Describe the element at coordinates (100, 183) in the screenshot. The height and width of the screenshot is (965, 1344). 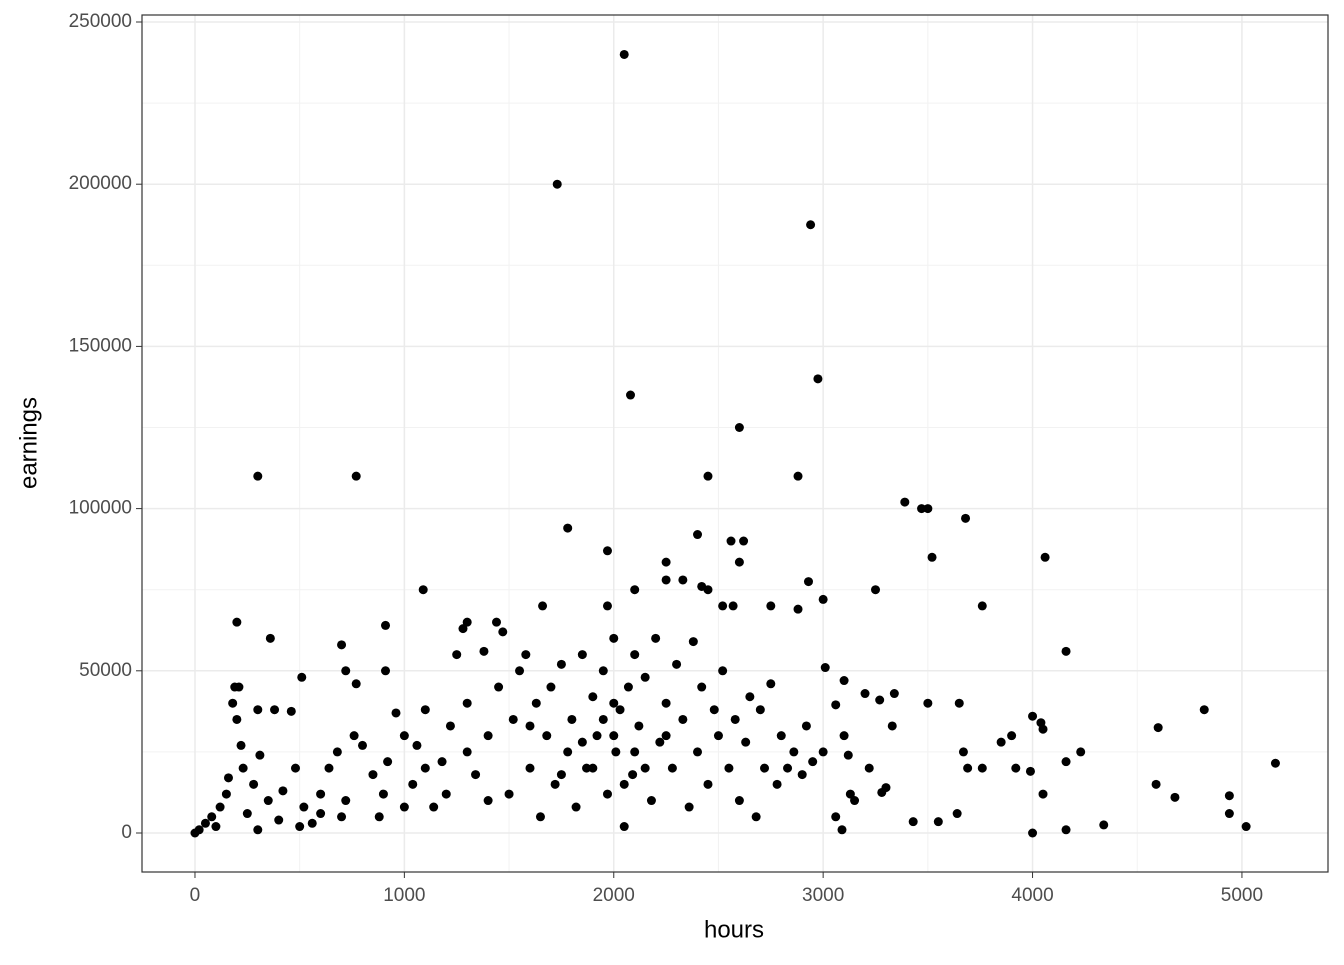
I see `y-tick-label: 200000` at that location.